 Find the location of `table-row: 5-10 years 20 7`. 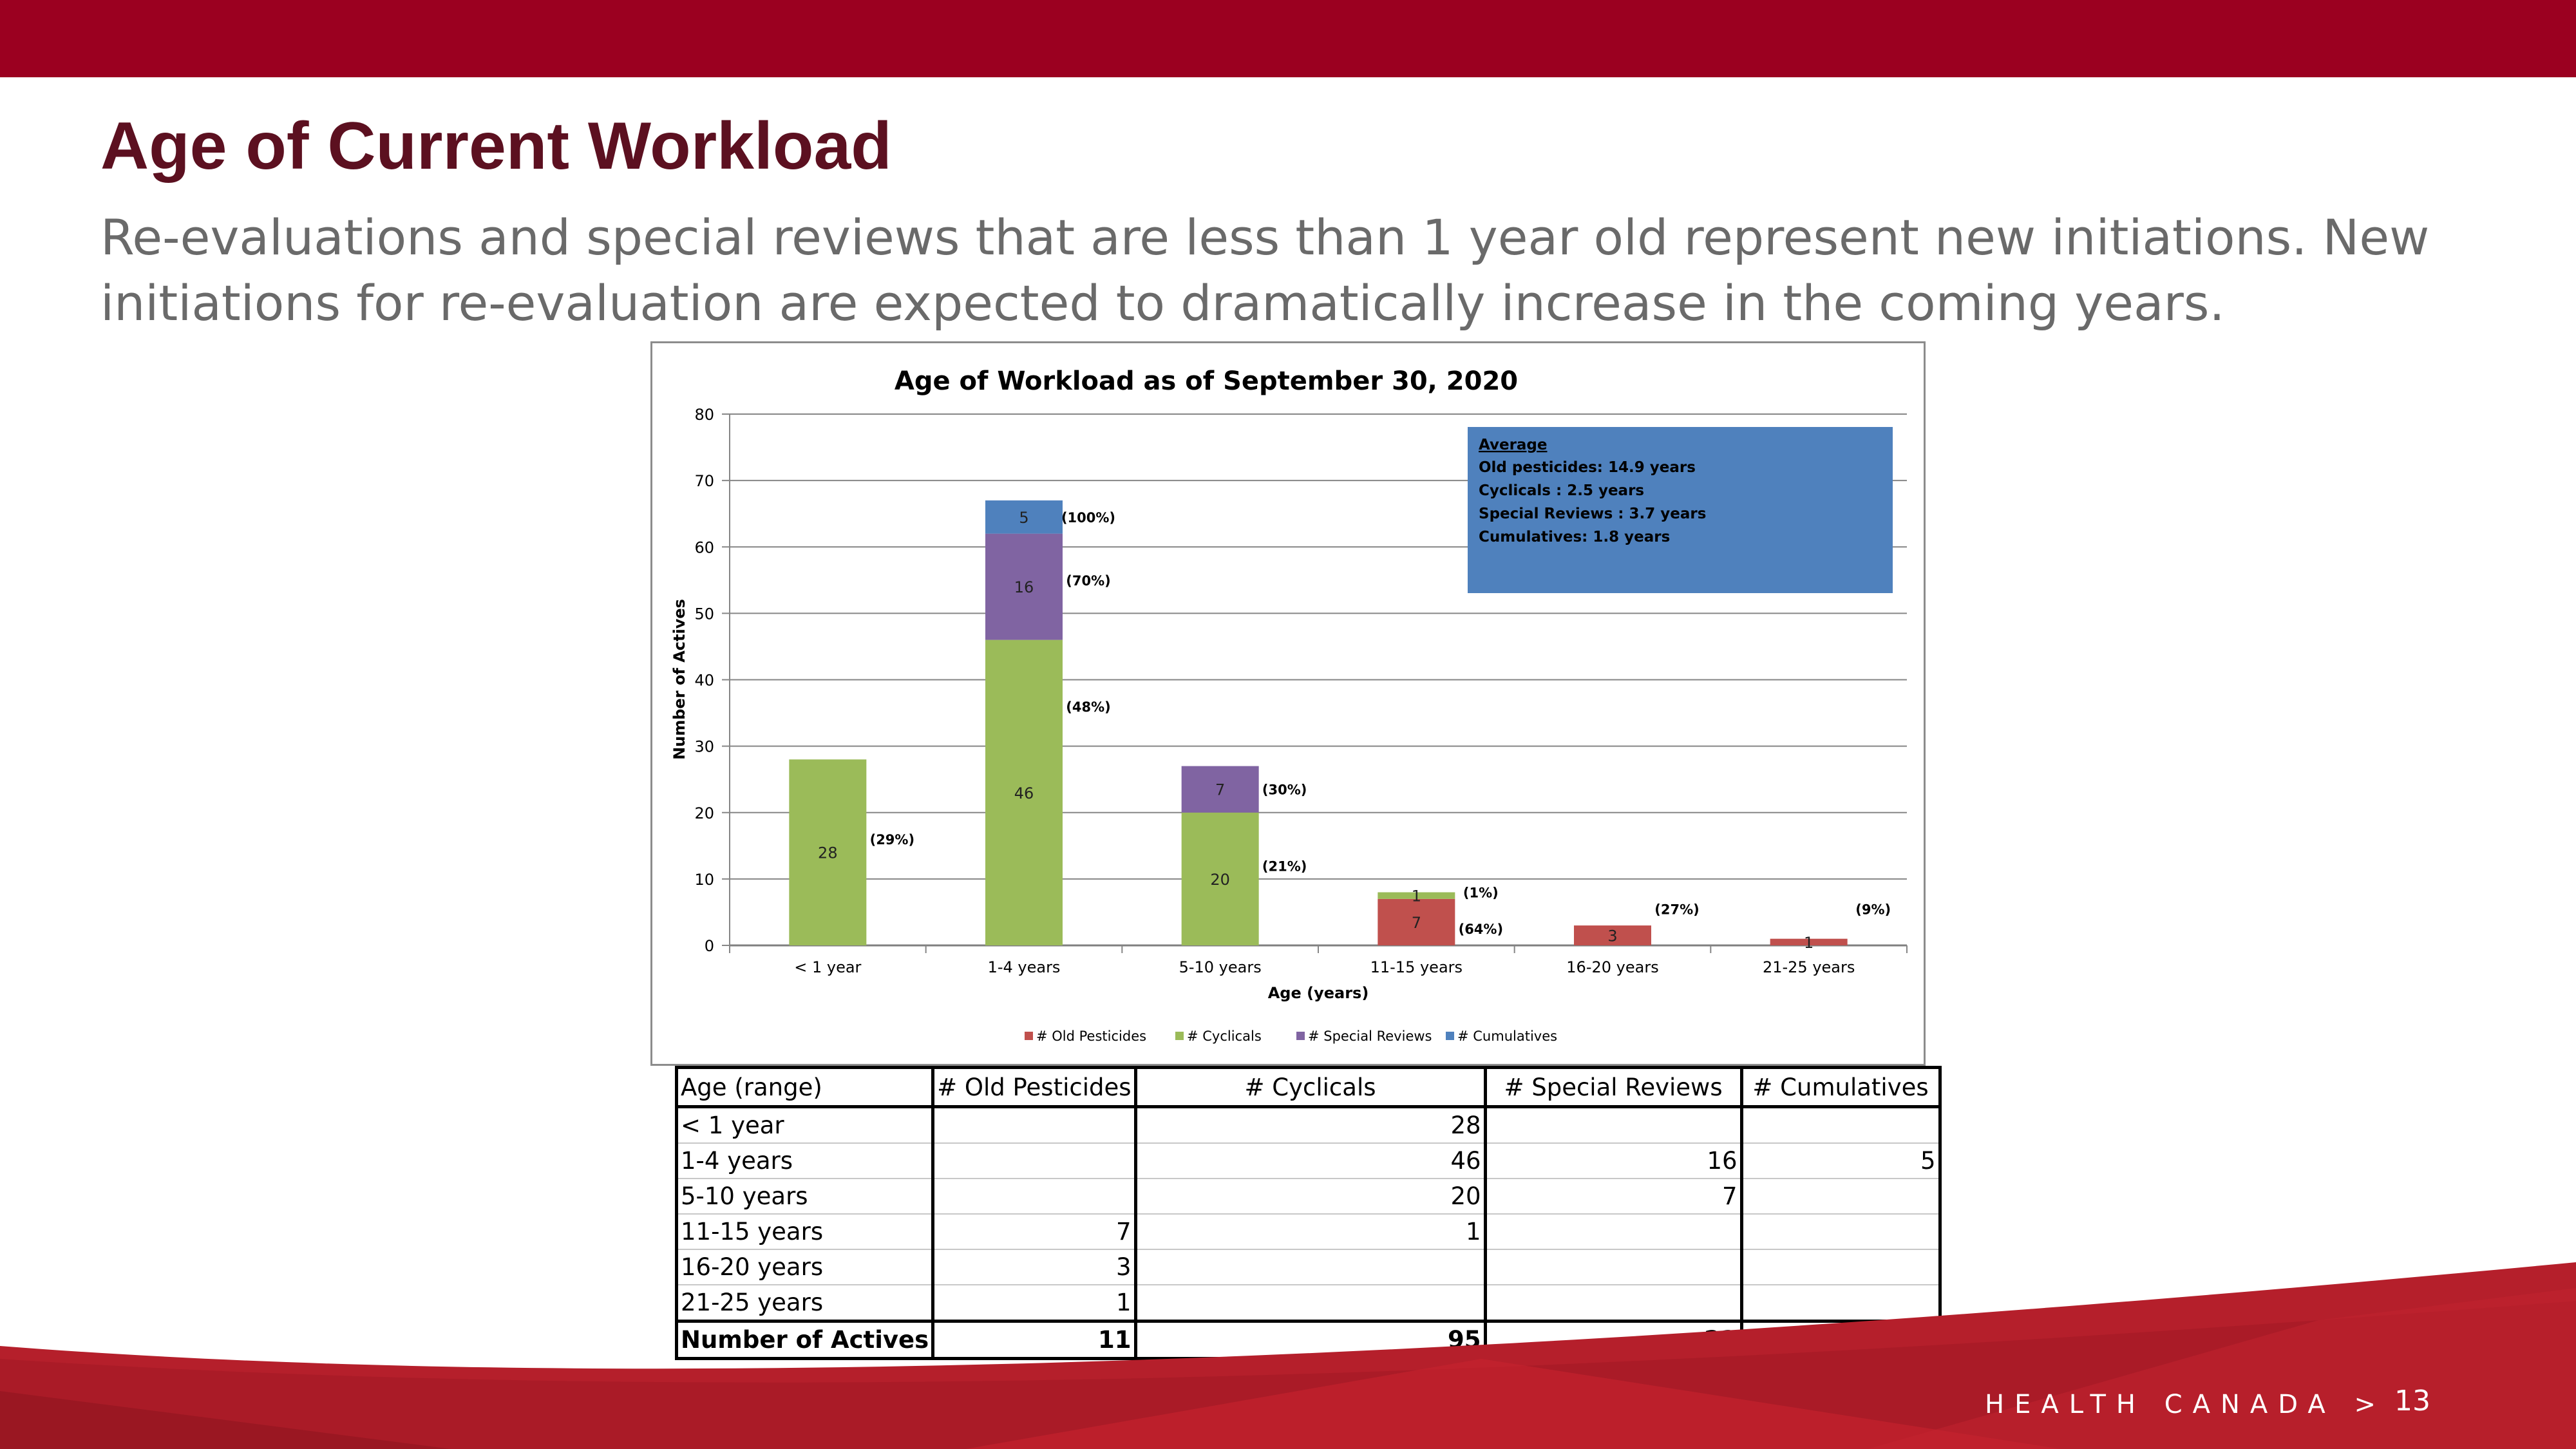

table-row: 5-10 years 20 7 is located at coordinates (1308, 1197).